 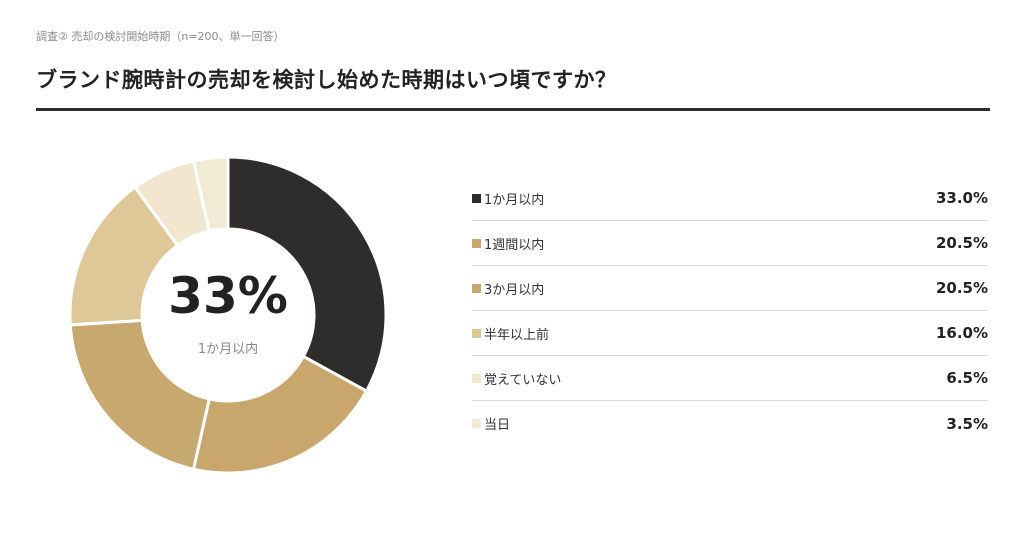 What do you see at coordinates (967, 423) in the screenshot?
I see `legend-value: 3.5%` at bounding box center [967, 423].